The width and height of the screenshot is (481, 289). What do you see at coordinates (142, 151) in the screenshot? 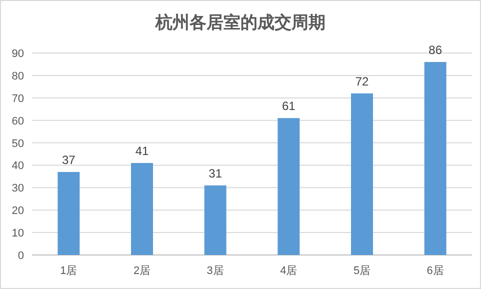
I see `data-label: 41` at bounding box center [142, 151].